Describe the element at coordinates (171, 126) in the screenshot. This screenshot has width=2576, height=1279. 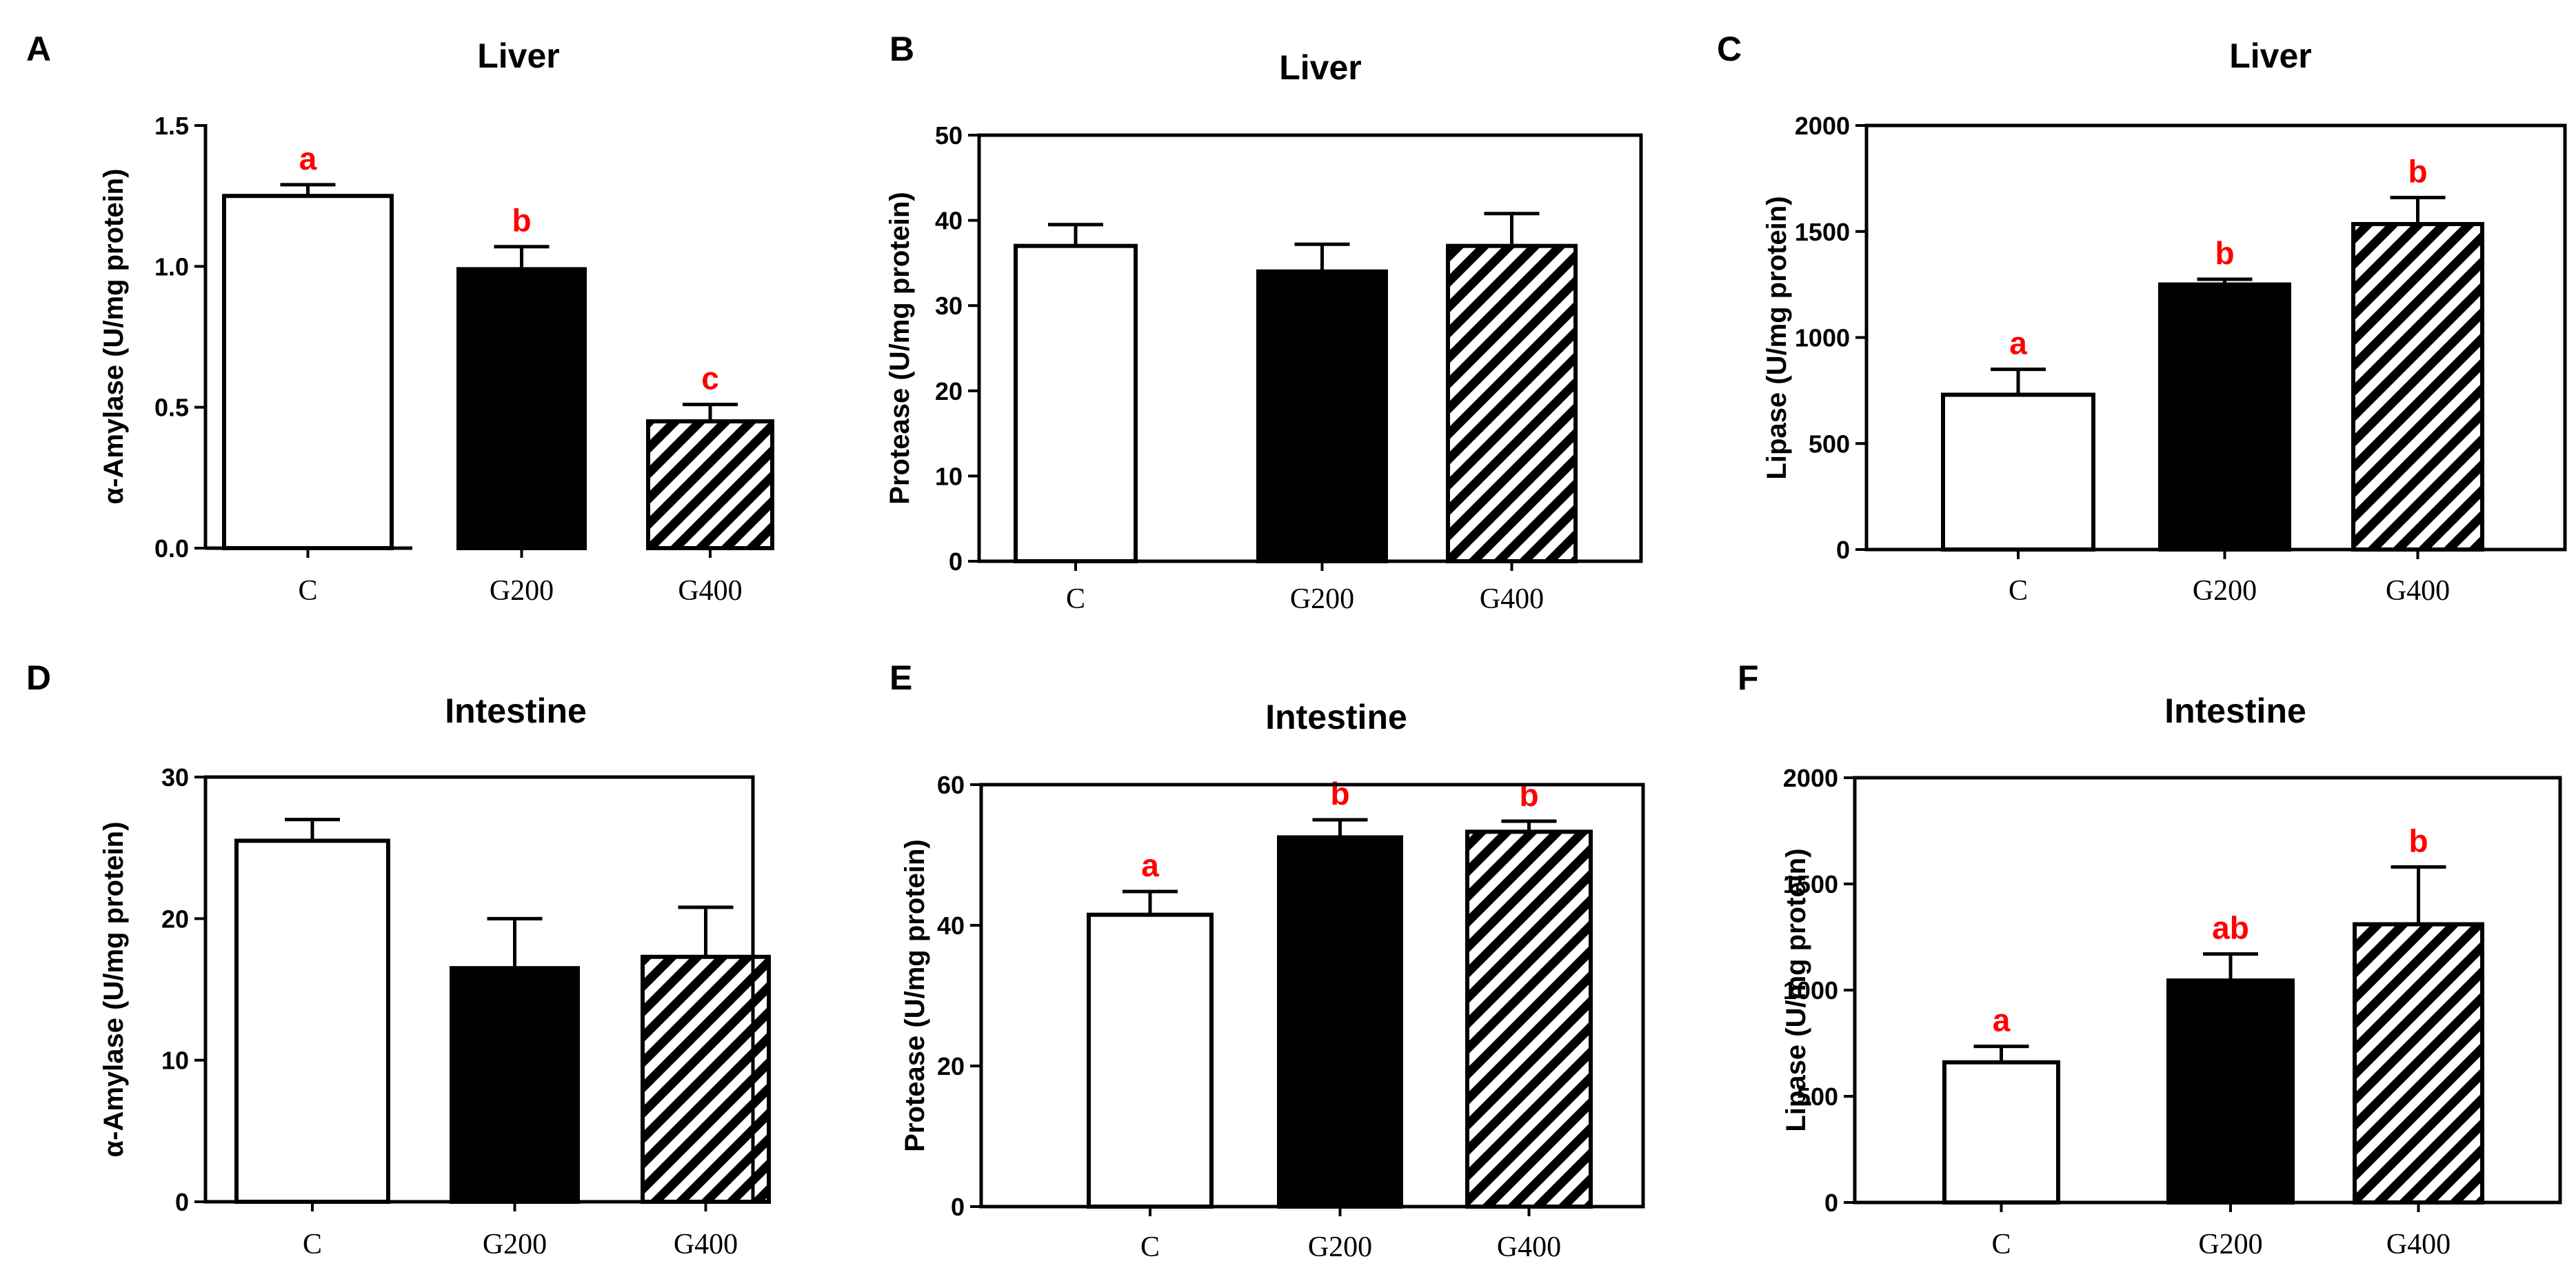
I see `y-tick-label: 1.5` at that location.